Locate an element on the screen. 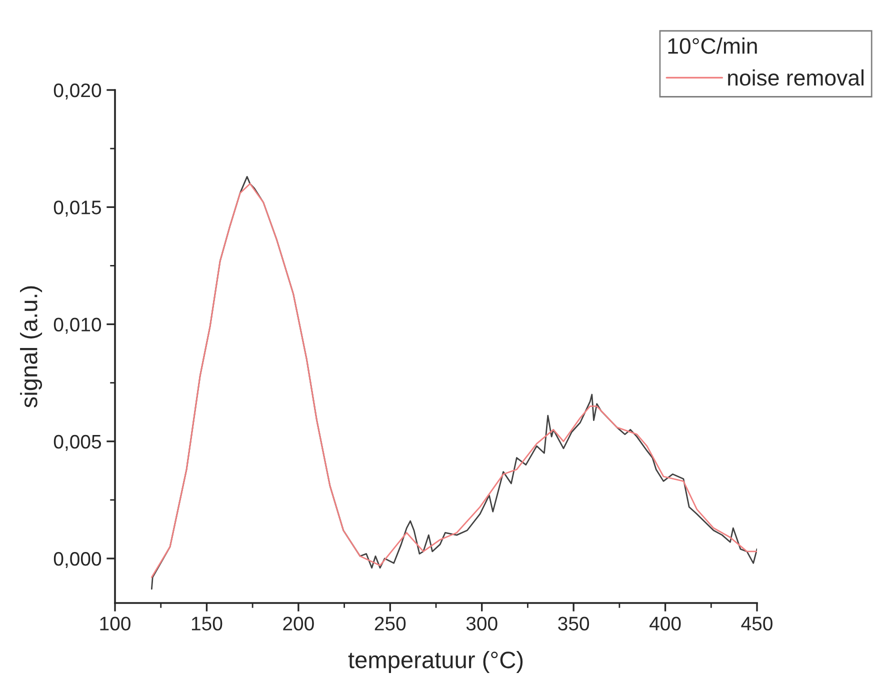 This screenshot has width=876, height=686. x-tick-label: 150 is located at coordinates (207, 623).